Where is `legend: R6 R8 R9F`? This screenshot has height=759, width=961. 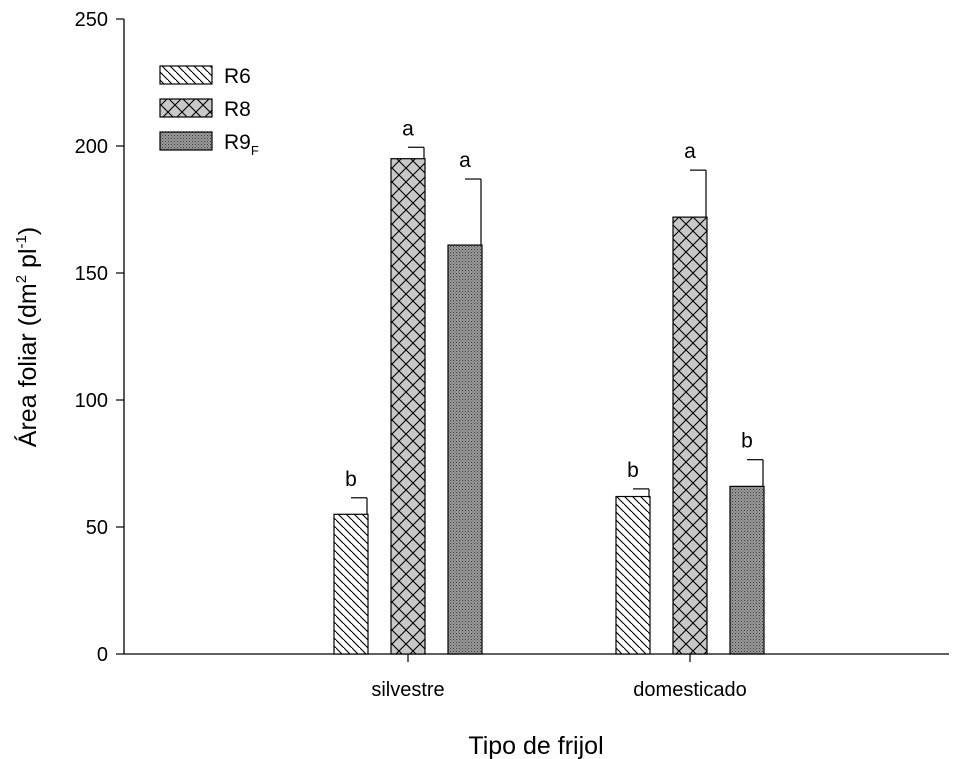 legend: R6 R8 R9F is located at coordinates (209, 111).